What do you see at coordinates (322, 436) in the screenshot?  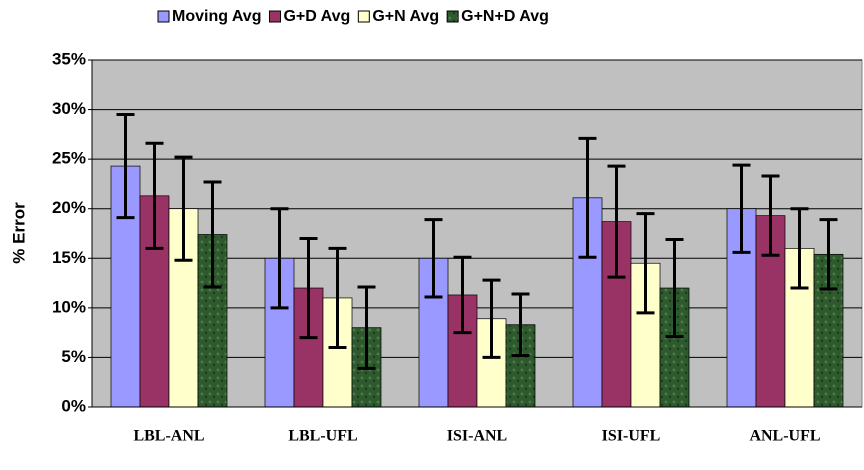 I see `x-tick-label: LBL-UFL` at bounding box center [322, 436].